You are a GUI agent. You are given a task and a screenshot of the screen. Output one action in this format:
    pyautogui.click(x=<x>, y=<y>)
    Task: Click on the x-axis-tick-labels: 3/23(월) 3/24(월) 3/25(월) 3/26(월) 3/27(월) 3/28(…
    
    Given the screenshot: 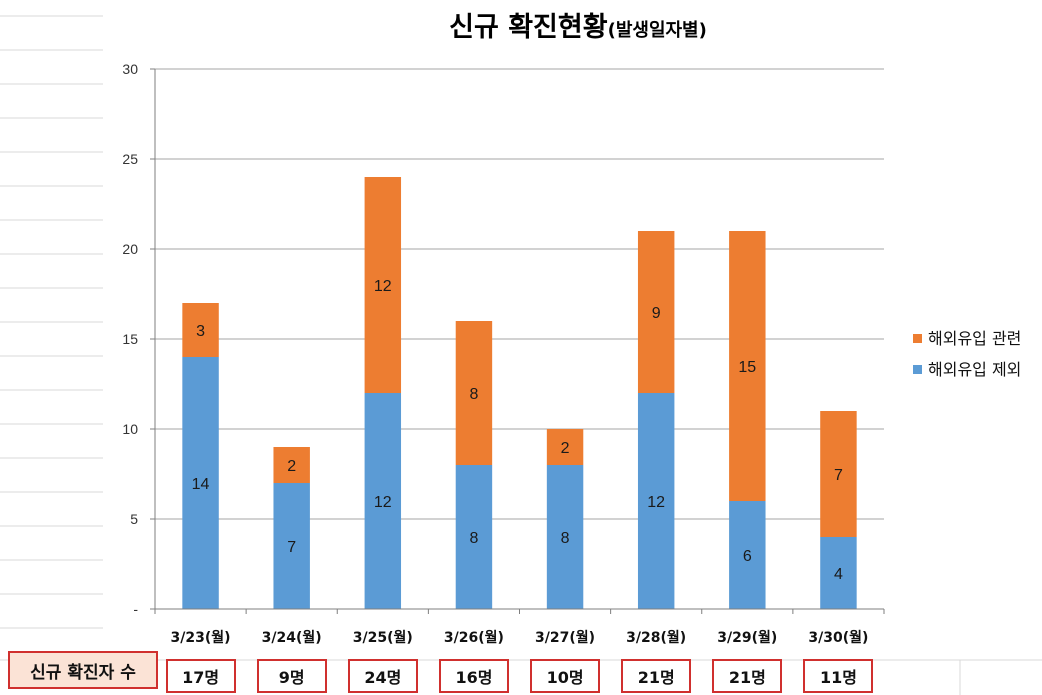 What is the action you would take?
    pyautogui.click(x=520, y=637)
    